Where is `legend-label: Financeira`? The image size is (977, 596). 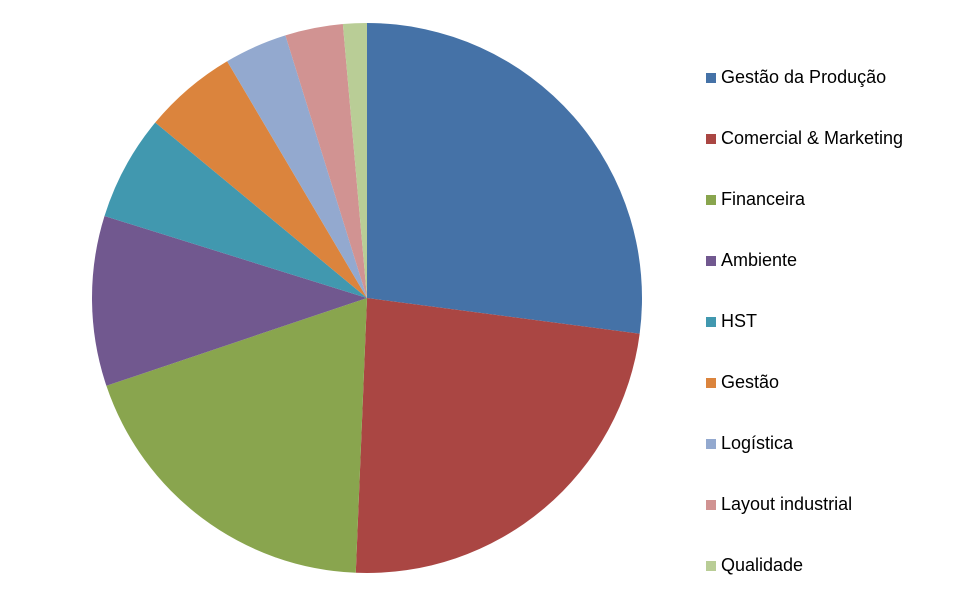 legend-label: Financeira is located at coordinates (763, 199).